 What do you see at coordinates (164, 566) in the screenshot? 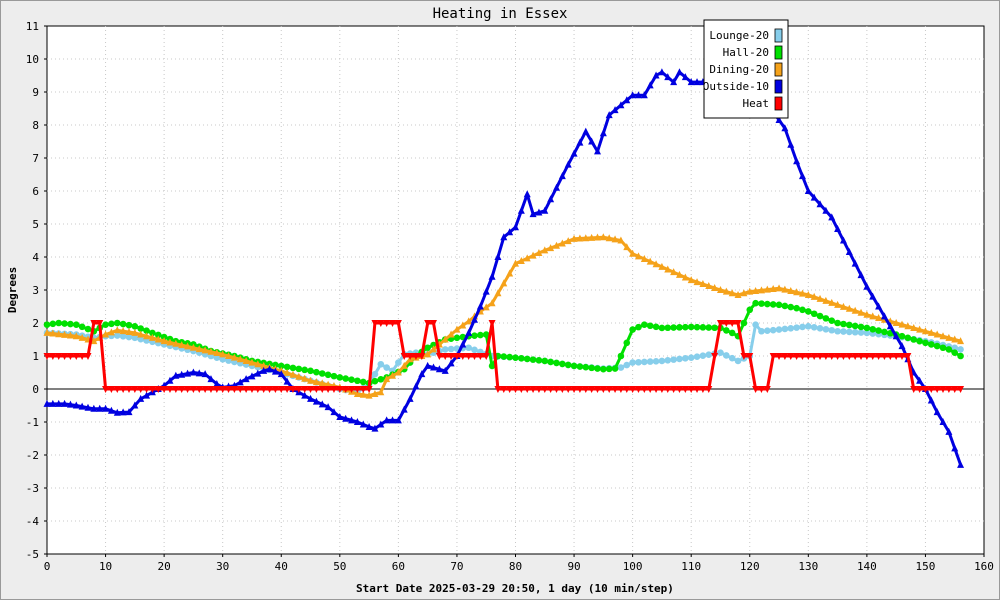
I see `x-tick-label: 20` at bounding box center [164, 566].